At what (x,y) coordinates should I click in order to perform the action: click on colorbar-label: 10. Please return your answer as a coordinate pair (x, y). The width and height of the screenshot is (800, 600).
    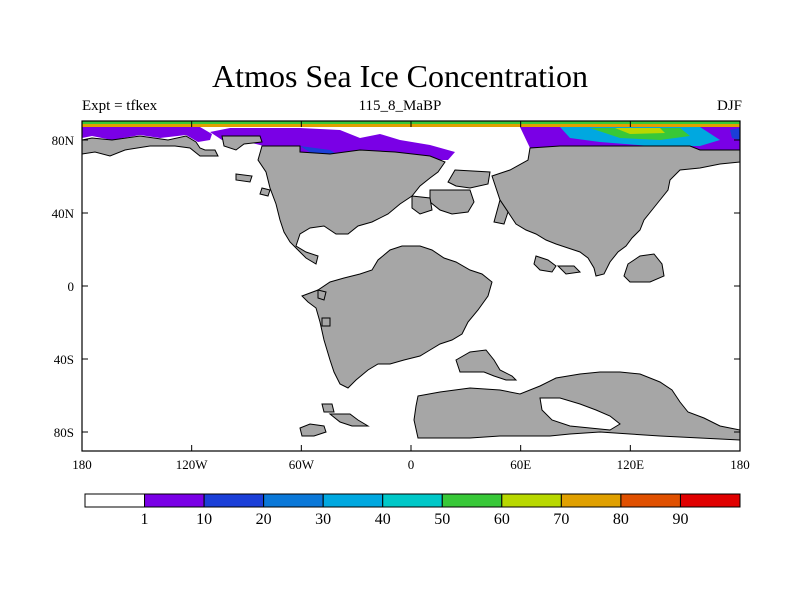
    Looking at the image, I should click on (204, 519).